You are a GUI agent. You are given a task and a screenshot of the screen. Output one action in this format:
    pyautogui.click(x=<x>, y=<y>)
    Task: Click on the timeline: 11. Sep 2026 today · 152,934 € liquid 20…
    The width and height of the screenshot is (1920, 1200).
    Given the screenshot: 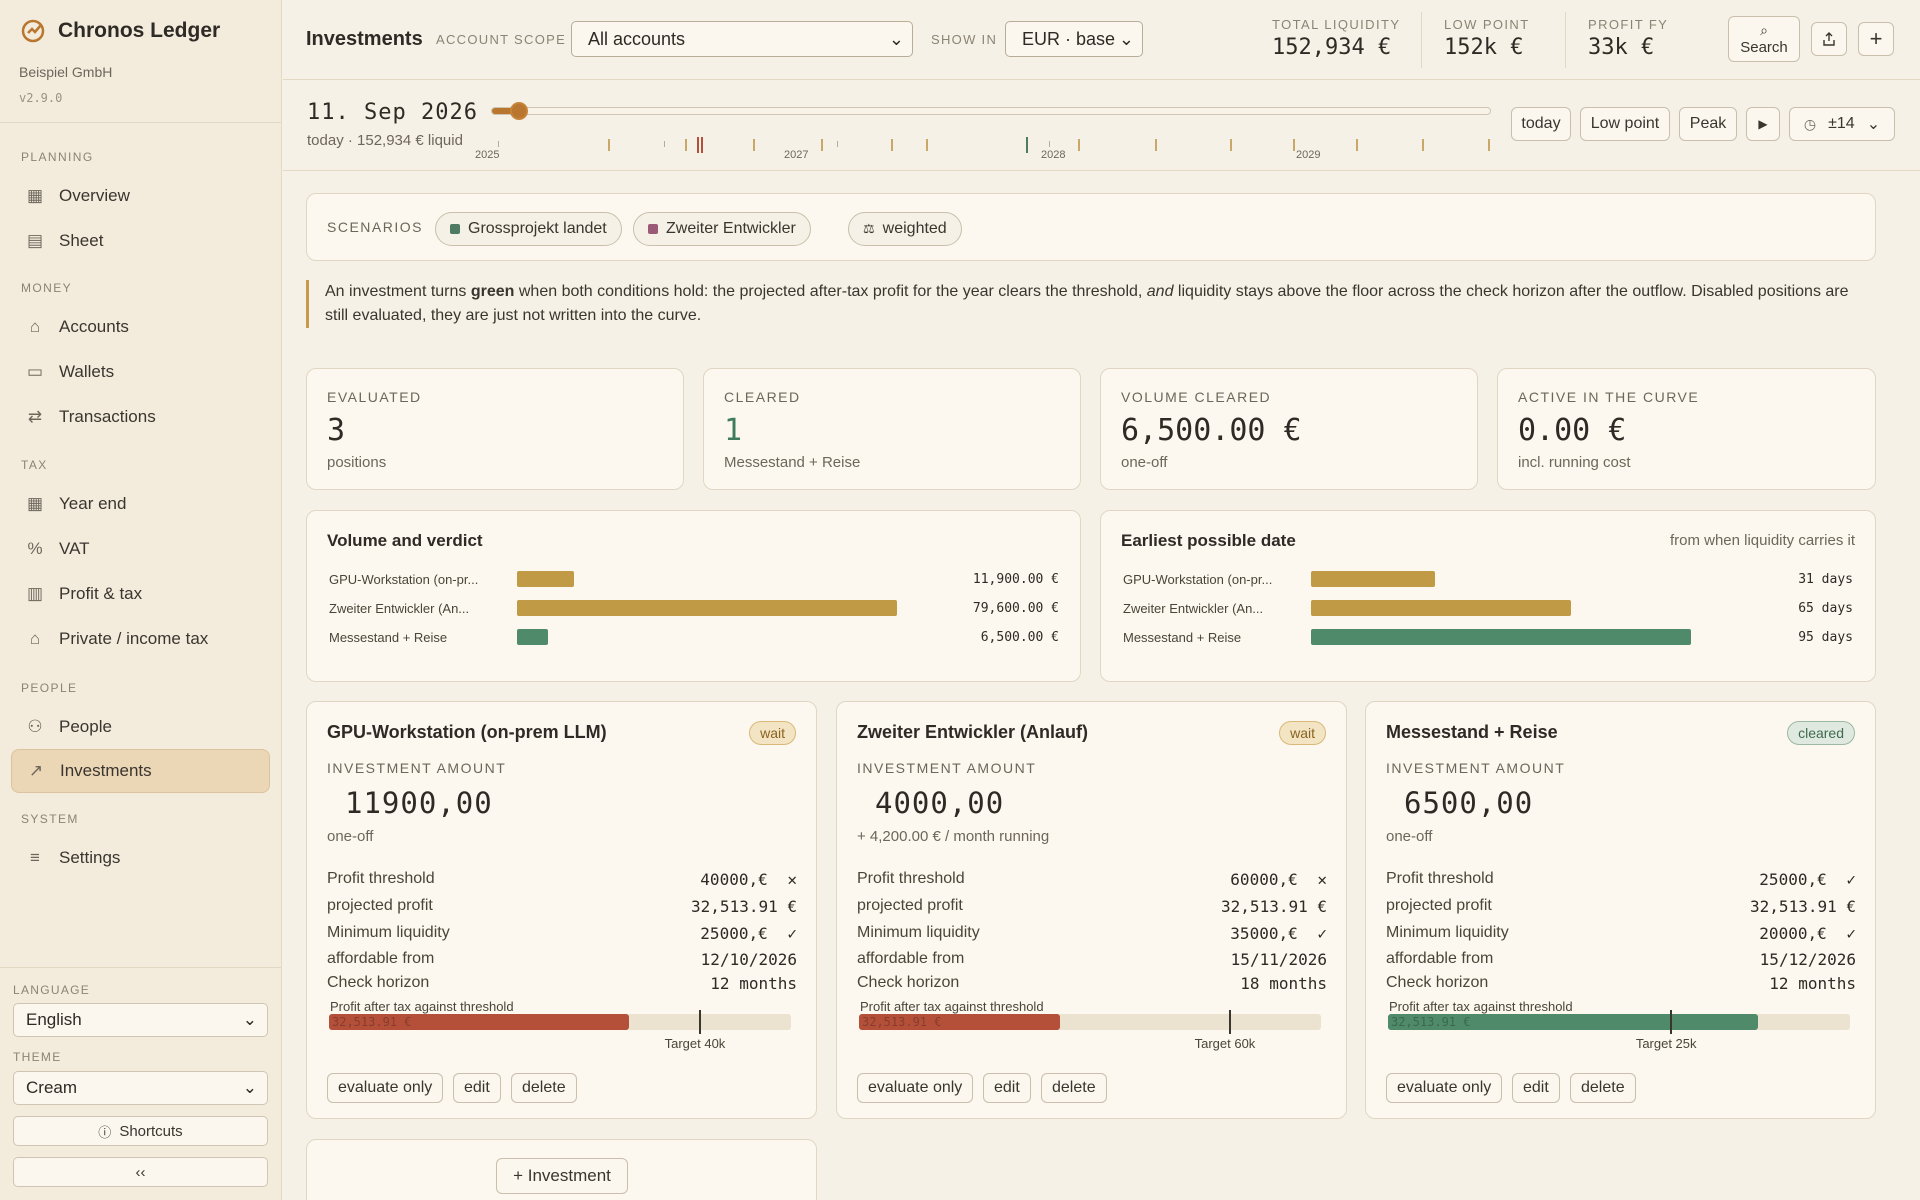 What is the action you would take?
    pyautogui.click(x=1101, y=126)
    